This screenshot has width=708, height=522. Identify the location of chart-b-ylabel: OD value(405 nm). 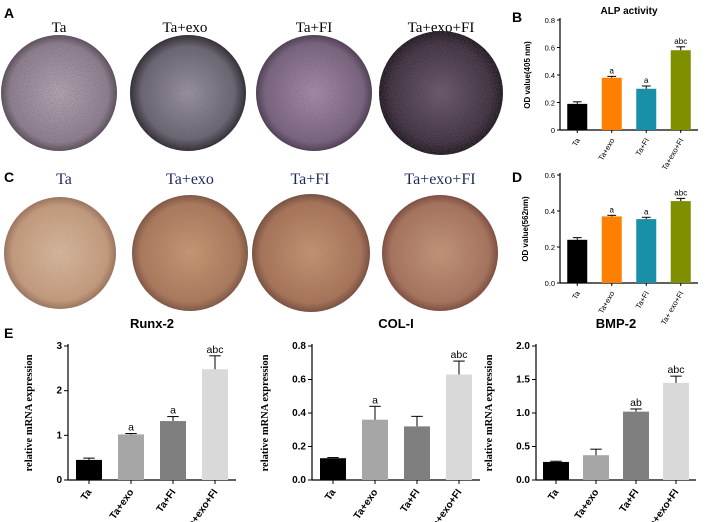
(527, 75).